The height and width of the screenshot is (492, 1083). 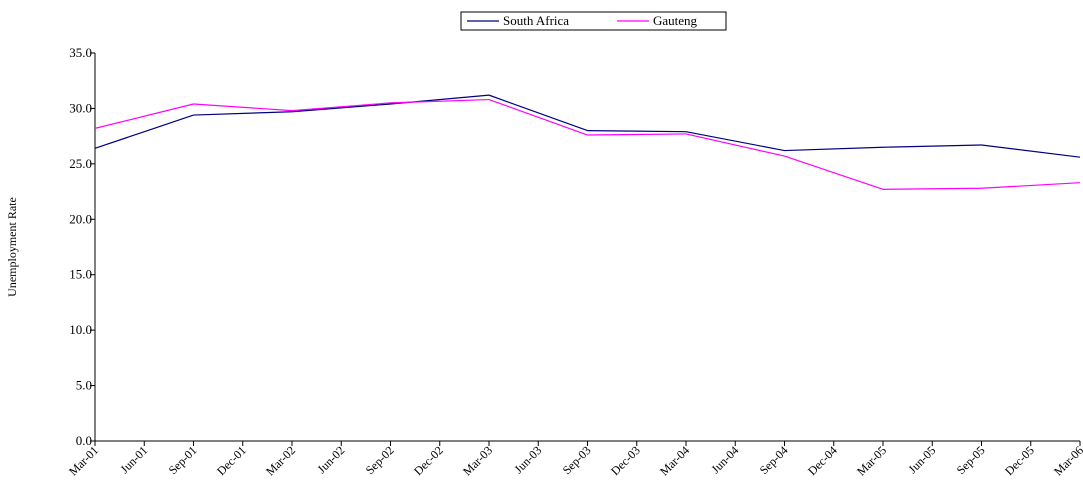 I want to click on legend-label: Gauteng, so click(x=675, y=20).